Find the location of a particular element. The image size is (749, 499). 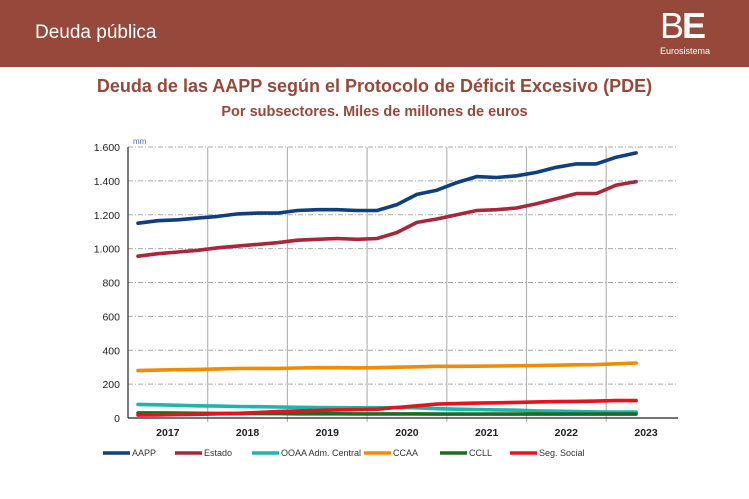

logo-letters: BE is located at coordinates (683, 25).